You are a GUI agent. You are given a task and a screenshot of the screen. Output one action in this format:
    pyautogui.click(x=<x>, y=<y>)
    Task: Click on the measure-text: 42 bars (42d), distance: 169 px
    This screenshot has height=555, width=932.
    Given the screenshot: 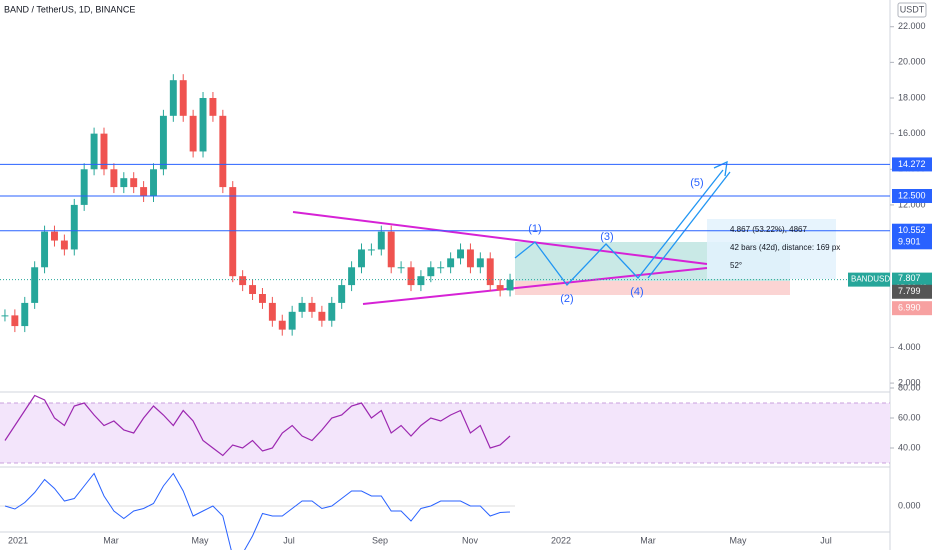 What is the action you would take?
    pyautogui.click(x=785, y=247)
    